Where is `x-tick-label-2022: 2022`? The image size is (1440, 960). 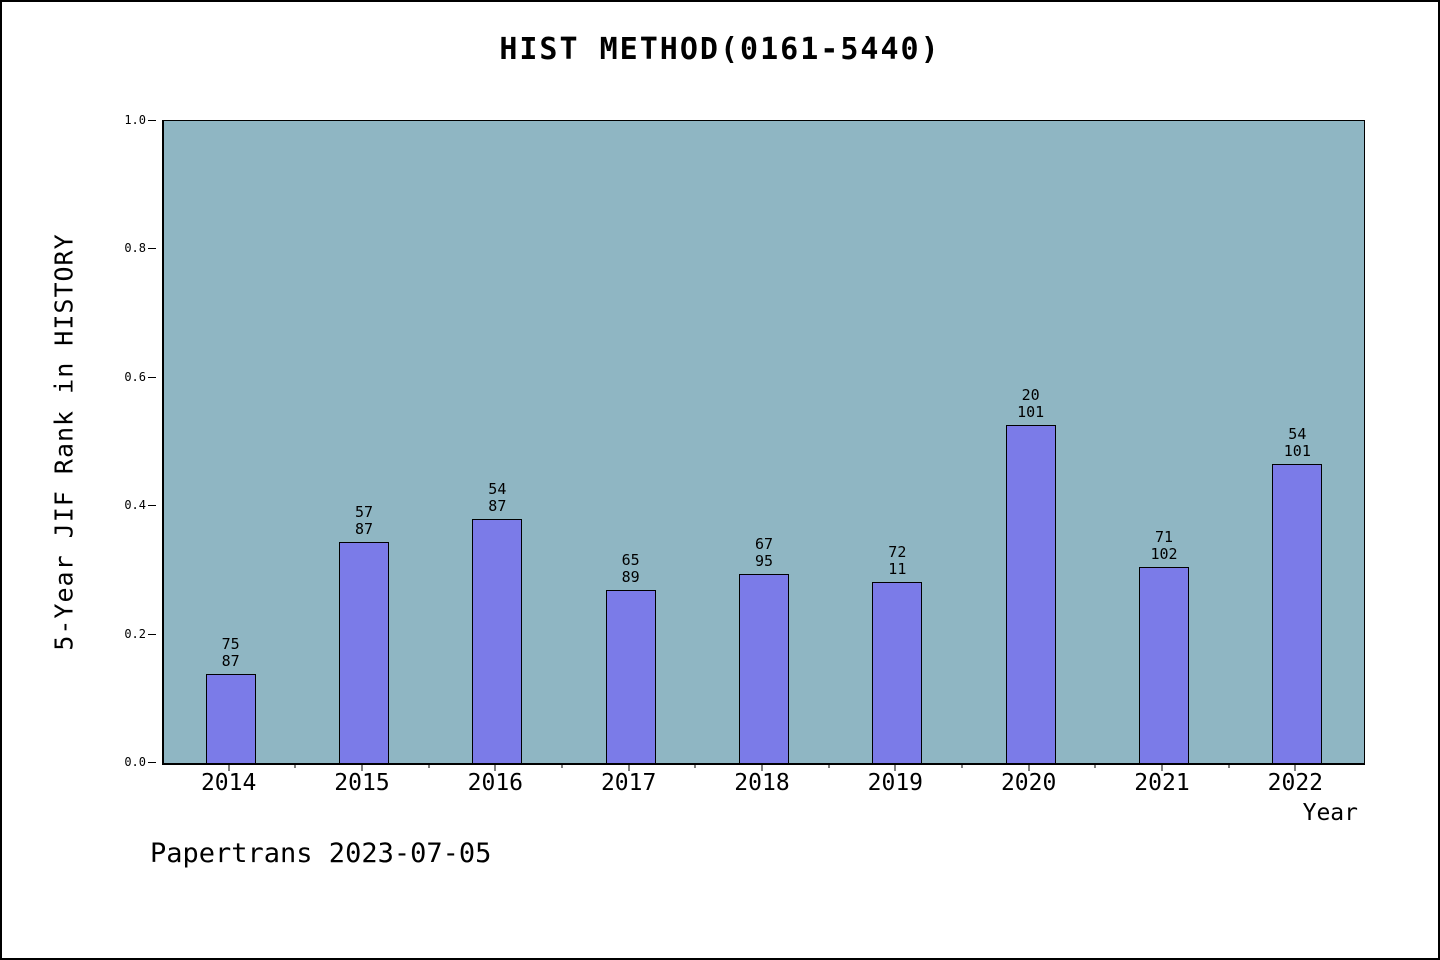
x-tick-label-2022: 2022 is located at coordinates (1295, 783).